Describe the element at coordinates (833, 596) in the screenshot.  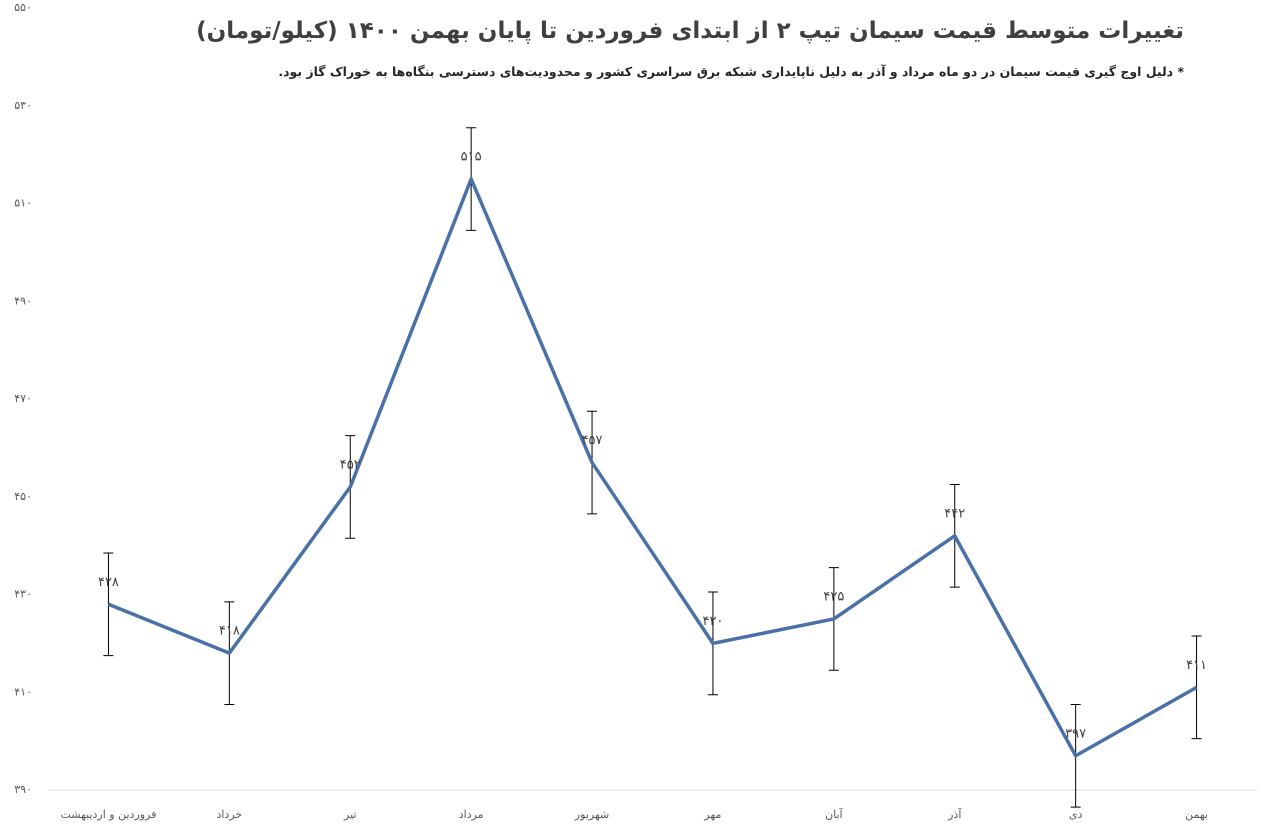
I see `data-label: ۴۲۵` at that location.